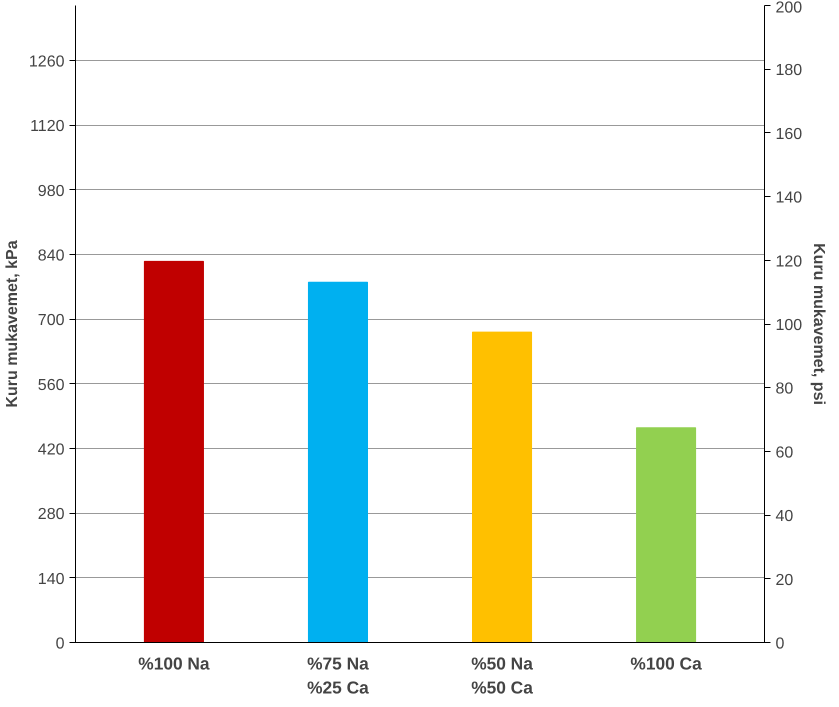 Image resolution: width=839 pixels, height=707 pixels. I want to click on y-tick-label: 1260, so click(46, 61).